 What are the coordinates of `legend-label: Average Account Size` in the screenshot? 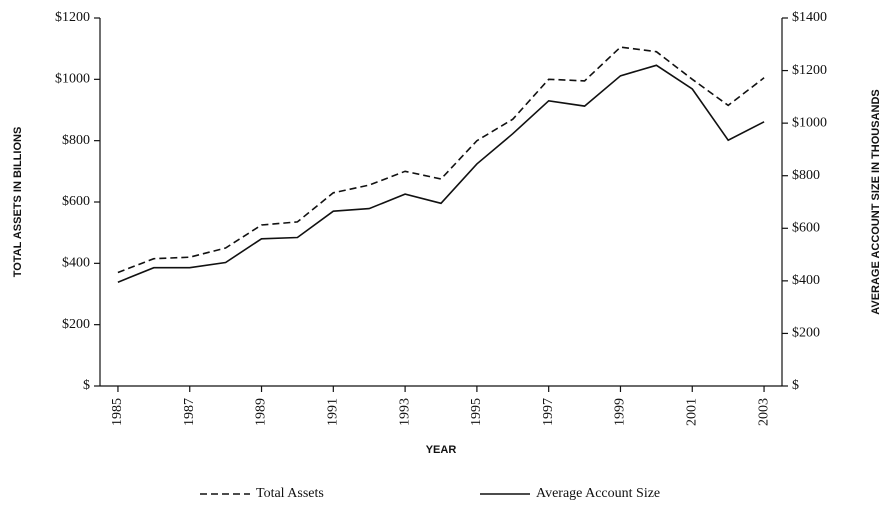 It's located at (598, 493).